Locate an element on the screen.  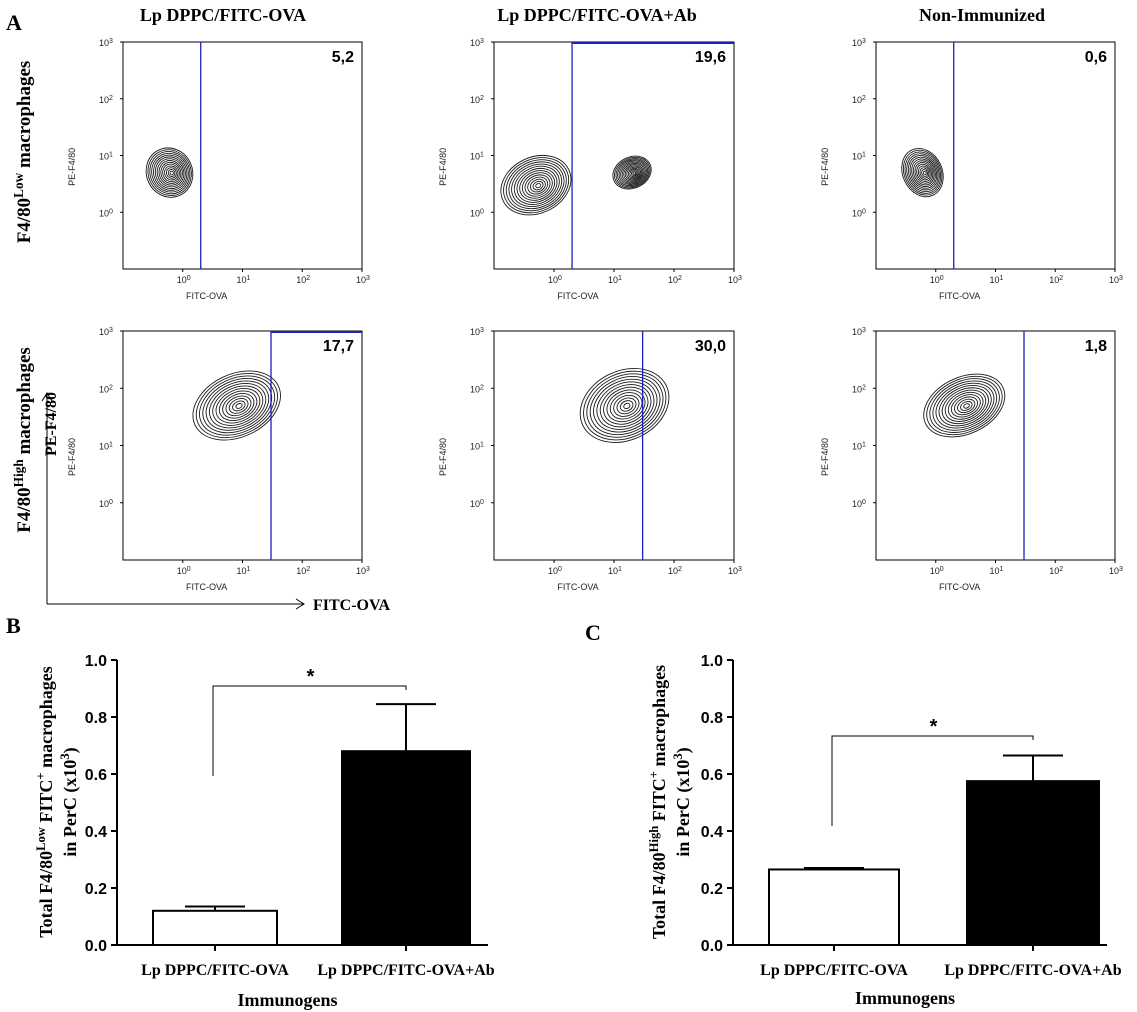
y-tick-label: 10⁰ is located at coordinates (477, 503).